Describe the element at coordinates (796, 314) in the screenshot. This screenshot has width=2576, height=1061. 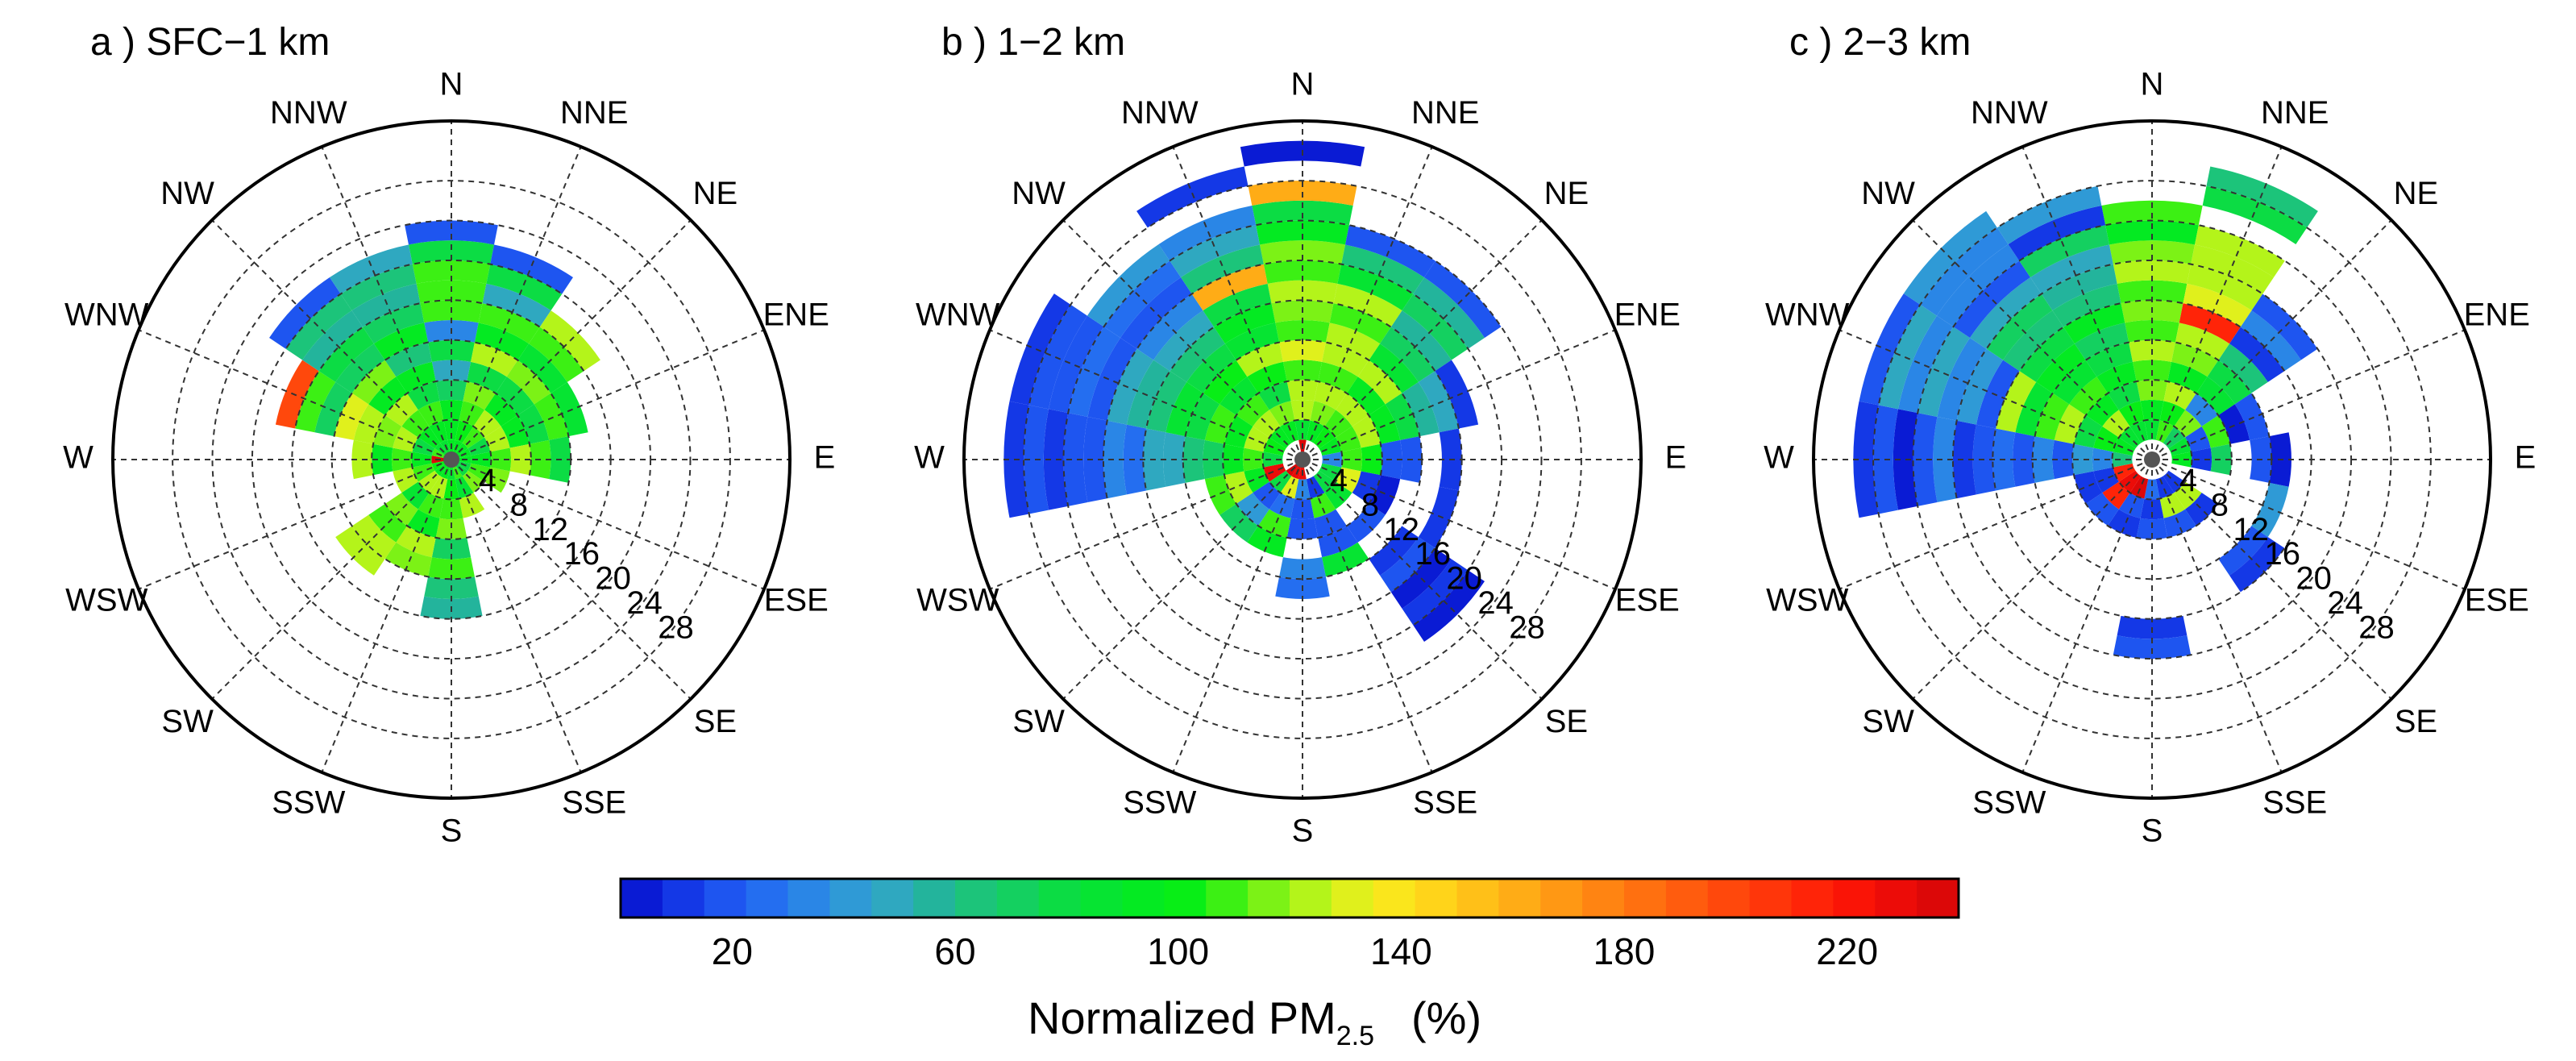
I see `direction-label-ENE: ENE` at that location.